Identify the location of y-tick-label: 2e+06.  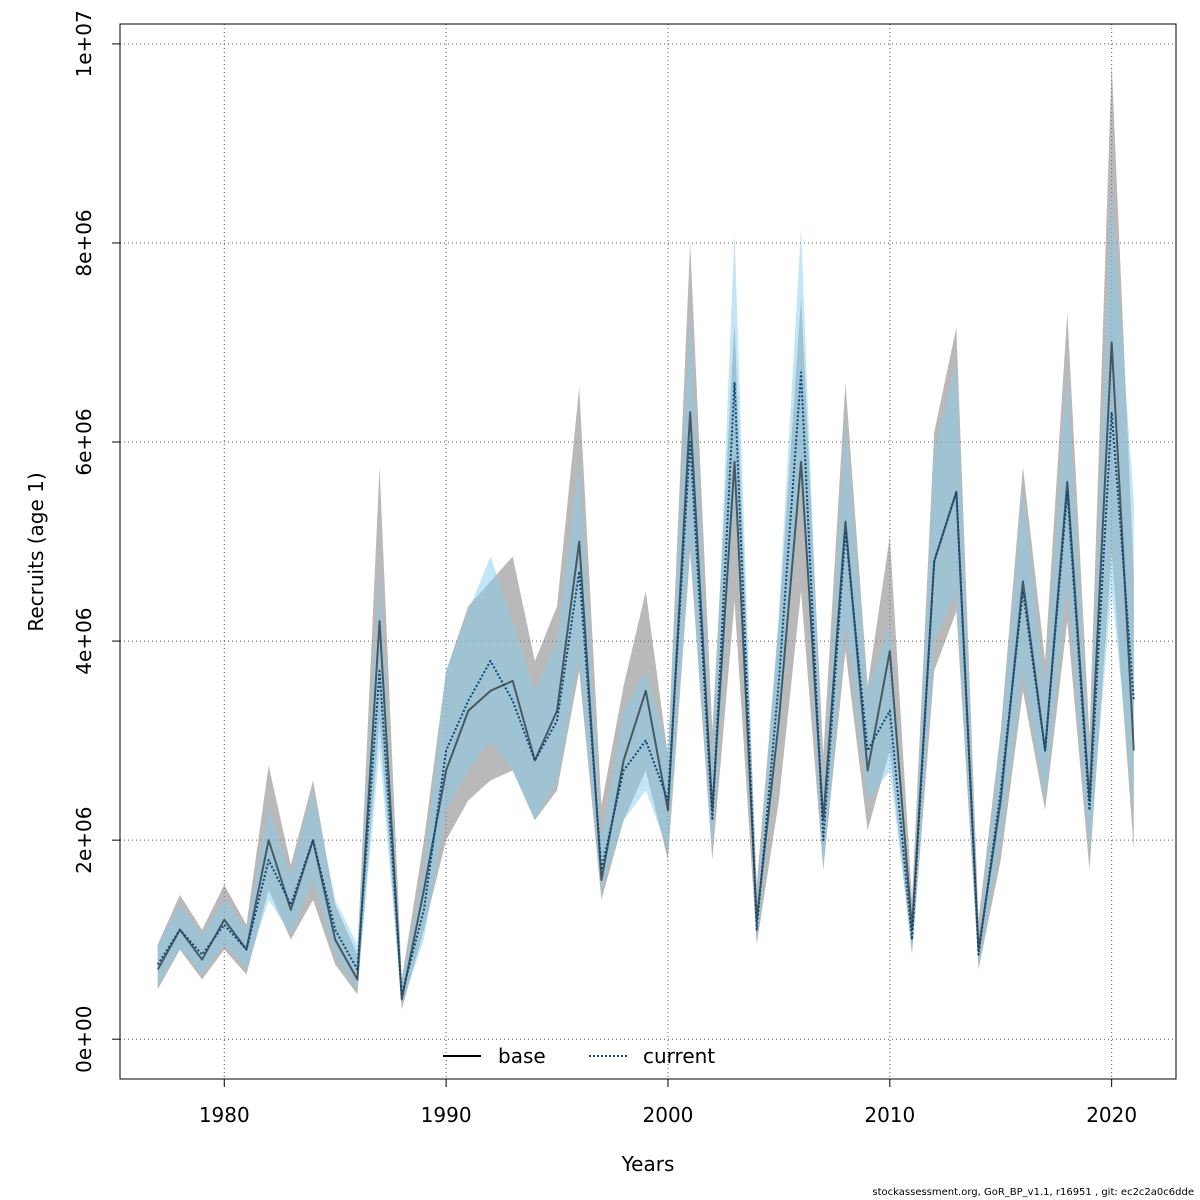
(84, 840).